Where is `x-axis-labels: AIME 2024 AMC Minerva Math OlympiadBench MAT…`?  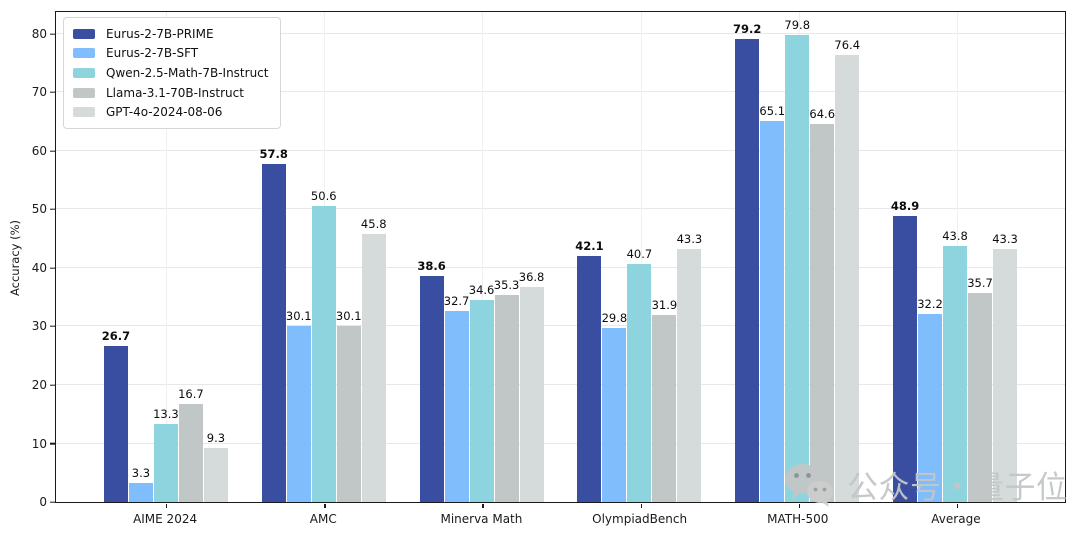 x-axis-labels: AIME 2024 AMC Minerva Math OlympiadBench MAT… is located at coordinates (560, 519).